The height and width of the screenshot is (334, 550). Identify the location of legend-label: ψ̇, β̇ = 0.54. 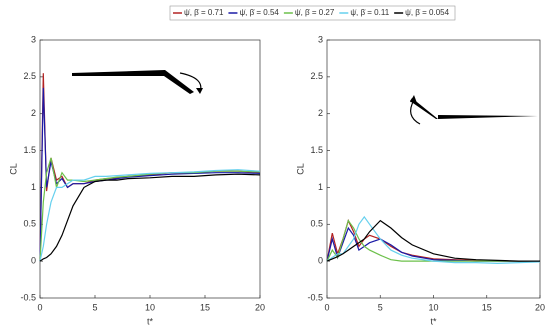
(259, 12).